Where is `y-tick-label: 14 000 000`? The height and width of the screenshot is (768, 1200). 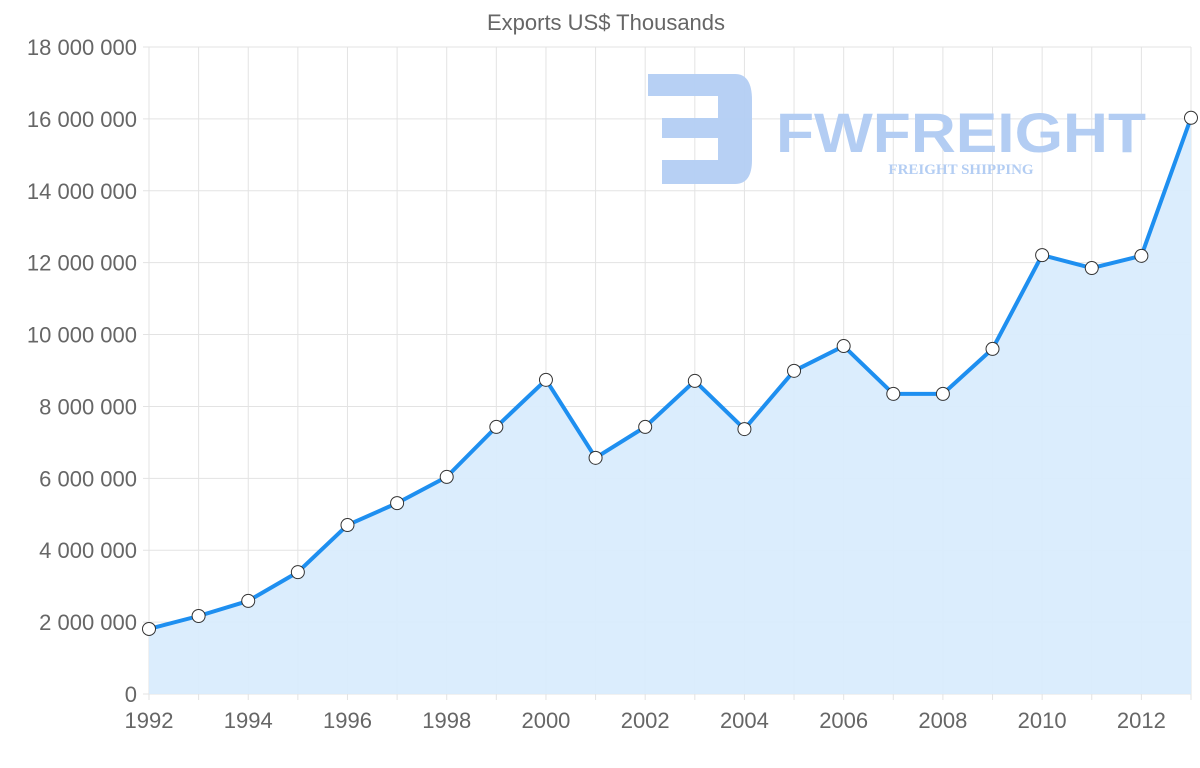
y-tick-label: 14 000 000 is located at coordinates (82, 191).